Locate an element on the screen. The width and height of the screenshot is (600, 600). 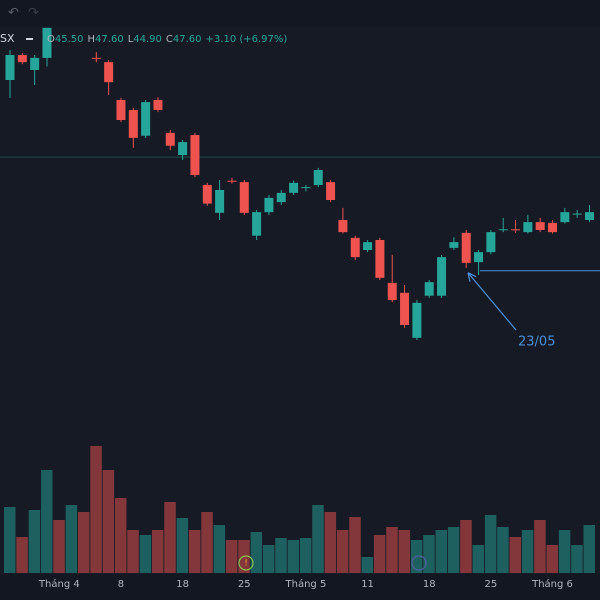
annotation-arrow is located at coordinates (492, 301).